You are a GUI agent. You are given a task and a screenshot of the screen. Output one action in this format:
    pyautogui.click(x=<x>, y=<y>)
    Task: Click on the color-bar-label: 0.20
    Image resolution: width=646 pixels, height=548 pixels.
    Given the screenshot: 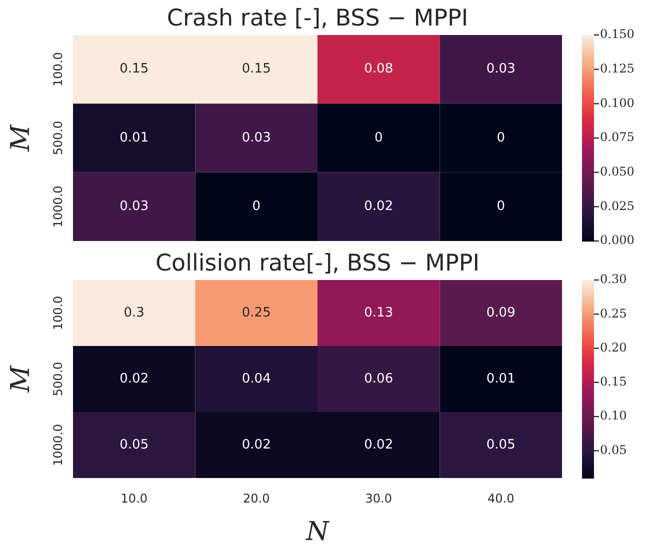 What is the action you would take?
    pyautogui.click(x=613, y=347)
    